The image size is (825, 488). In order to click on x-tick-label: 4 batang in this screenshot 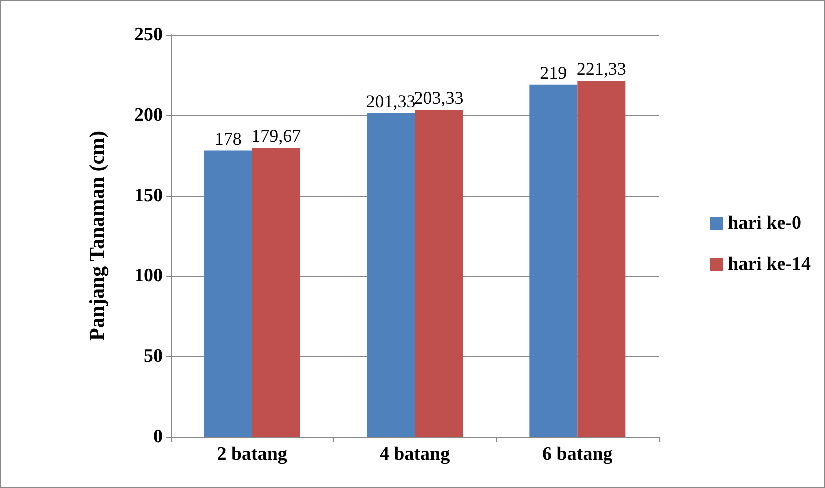, I will do `click(415, 454)`.